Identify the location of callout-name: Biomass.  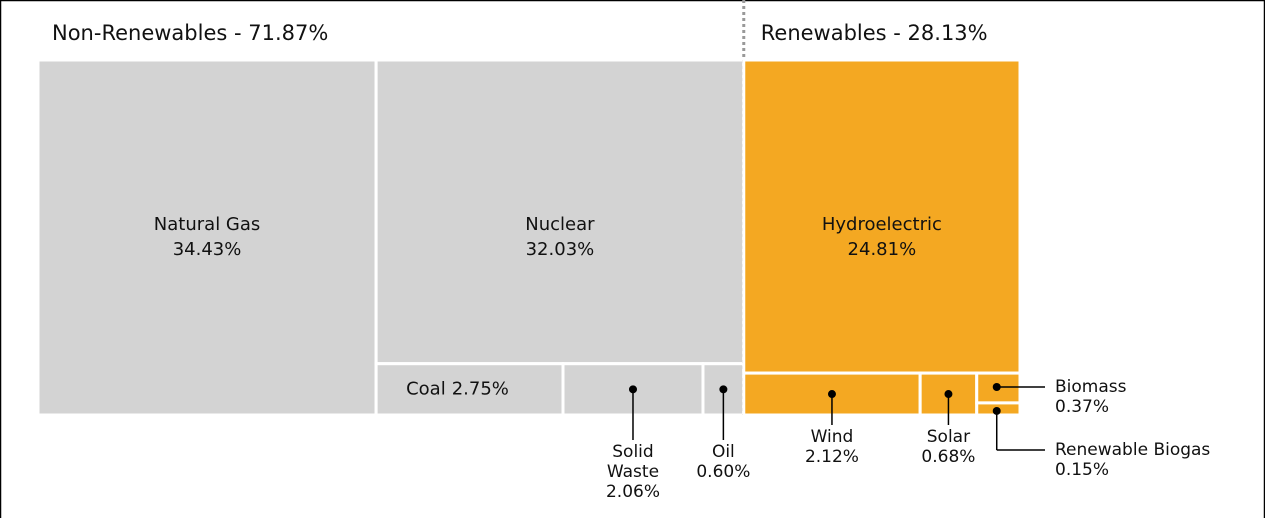
(1091, 387).